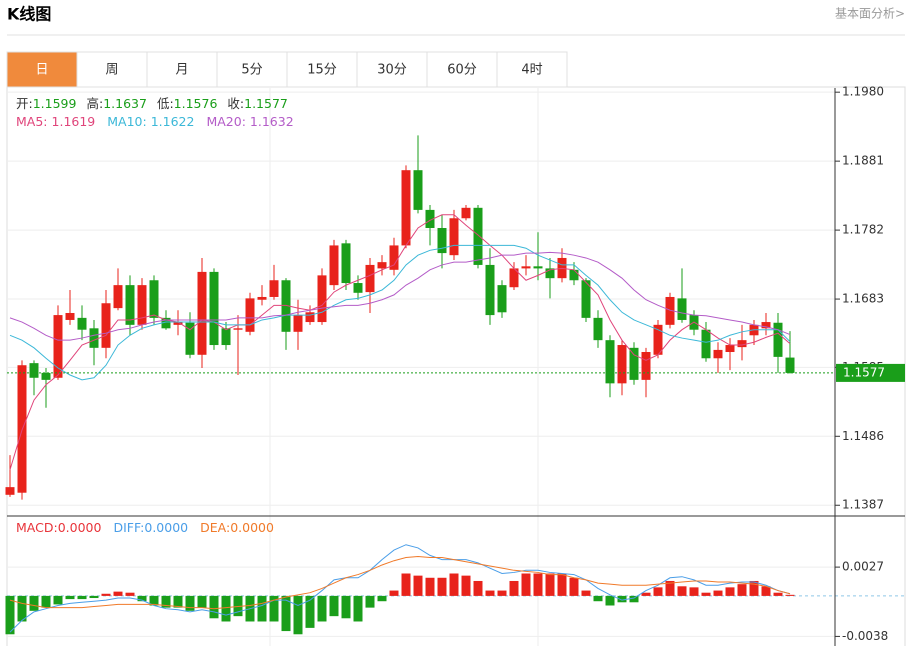  I want to click on ohlc-label: 高:, so click(94, 103).